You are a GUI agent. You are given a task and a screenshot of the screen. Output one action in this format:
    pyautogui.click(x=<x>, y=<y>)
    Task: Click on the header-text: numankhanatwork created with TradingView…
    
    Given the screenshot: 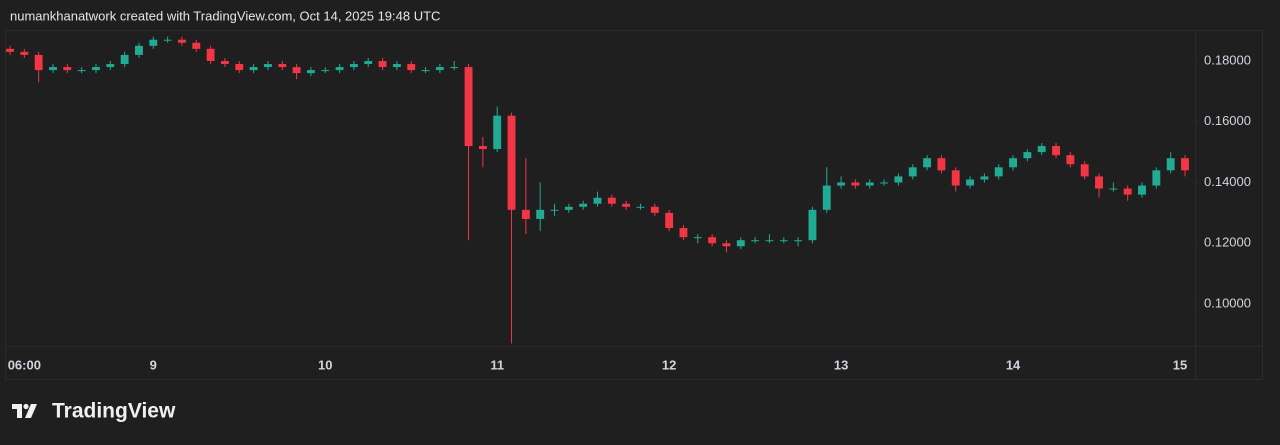 What is the action you would take?
    pyautogui.click(x=225, y=15)
    